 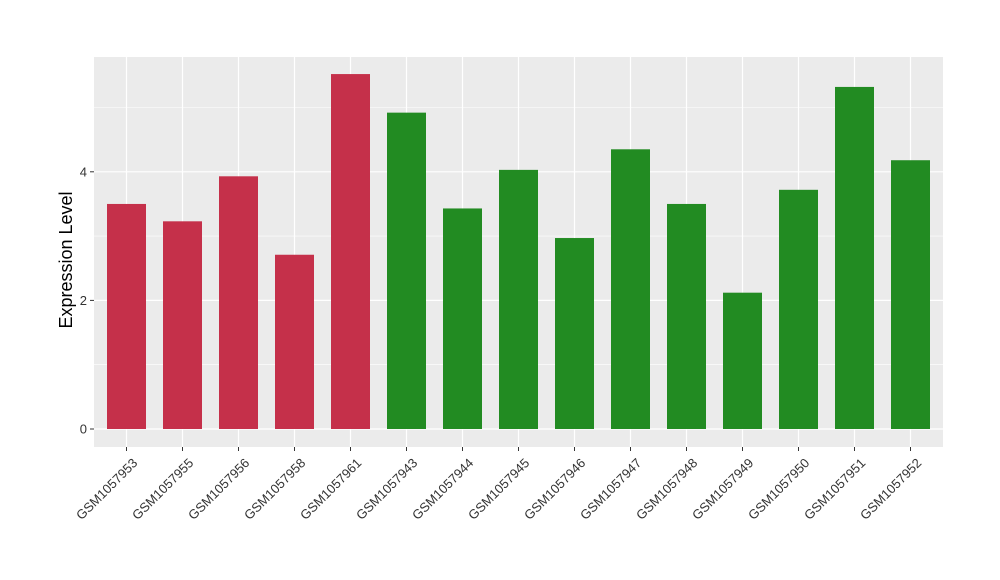 I want to click on y-axis-title: Expression Level, so click(x=66, y=259).